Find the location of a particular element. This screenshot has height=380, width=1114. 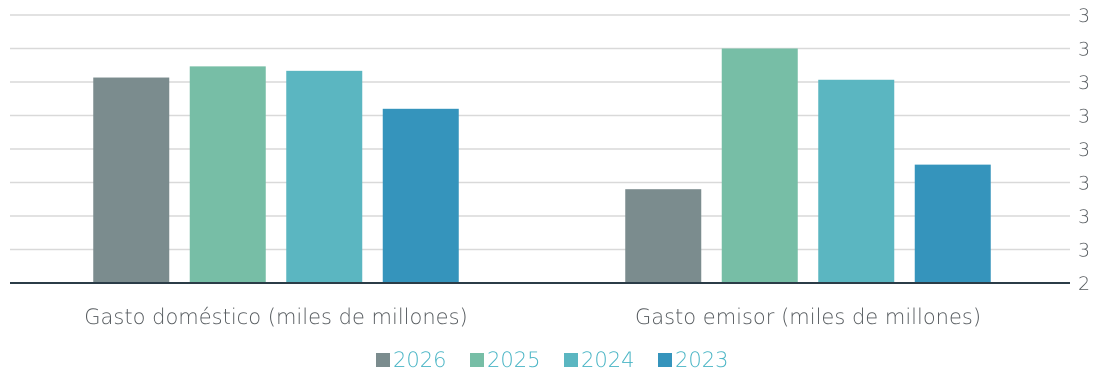

category-label: Gasto emisor (miles de millones) is located at coordinates (808, 317).